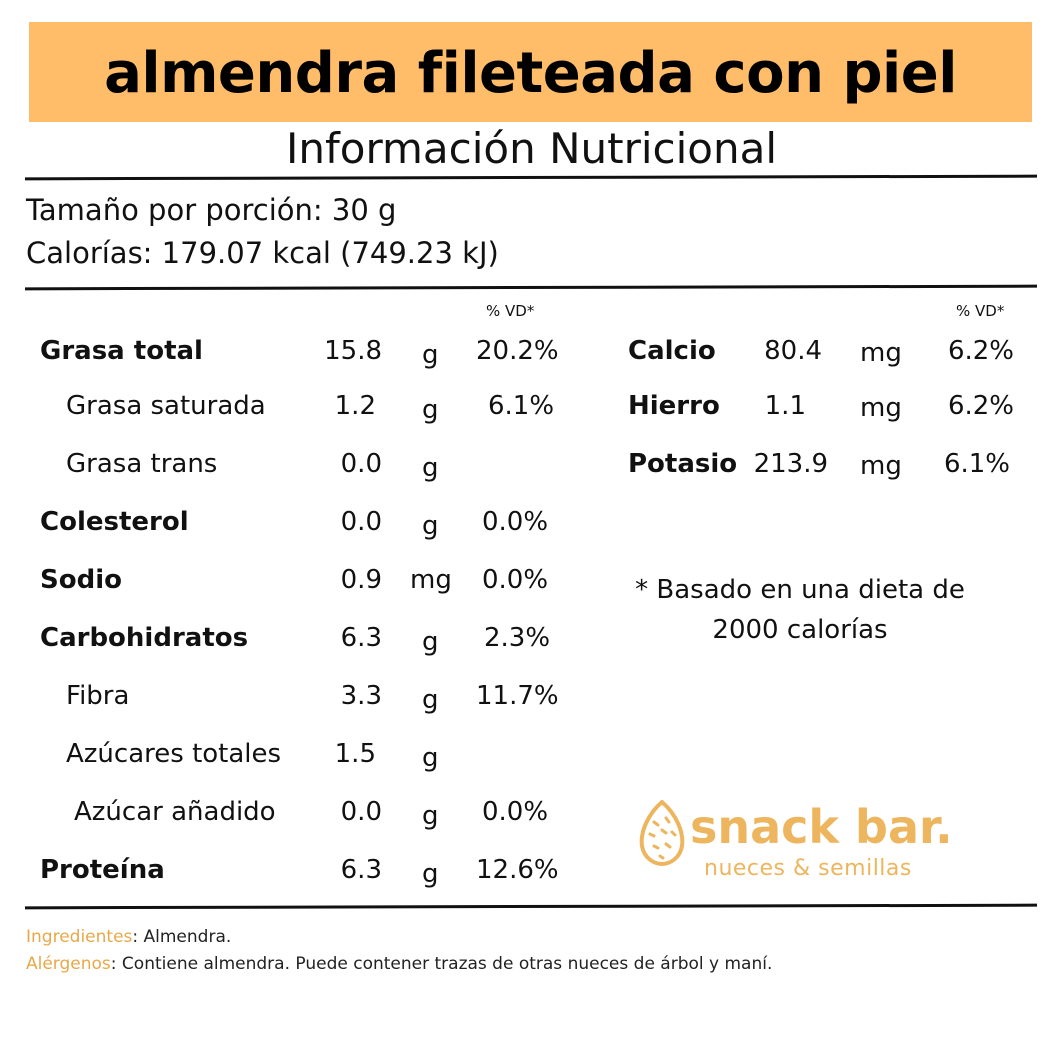  Describe the element at coordinates (142, 464) in the screenshot. I see `nutrient-name: Grasa trans` at that location.